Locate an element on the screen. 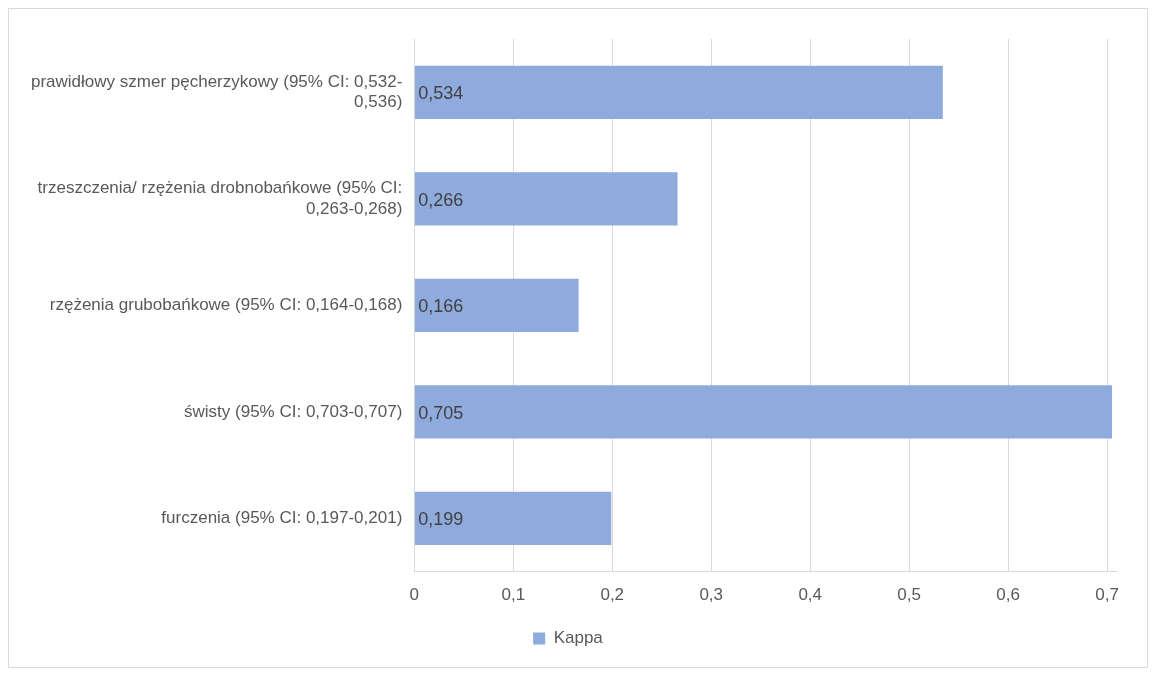  y-tick-label: rzężenia grubobańkowe (95% CI: 0,164-0,168) is located at coordinates (226, 304).